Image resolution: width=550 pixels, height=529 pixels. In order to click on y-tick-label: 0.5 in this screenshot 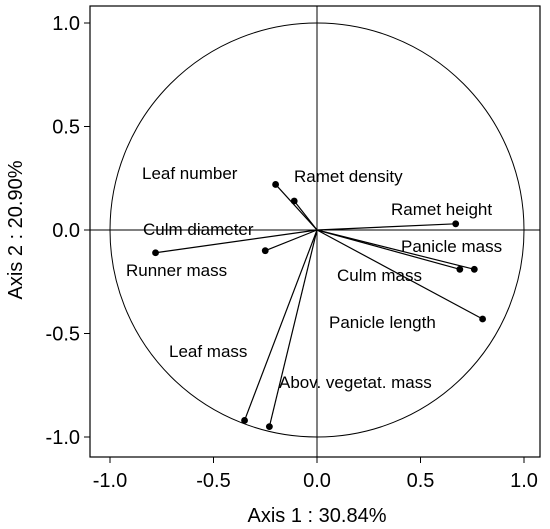, I will do `click(66, 128)`.